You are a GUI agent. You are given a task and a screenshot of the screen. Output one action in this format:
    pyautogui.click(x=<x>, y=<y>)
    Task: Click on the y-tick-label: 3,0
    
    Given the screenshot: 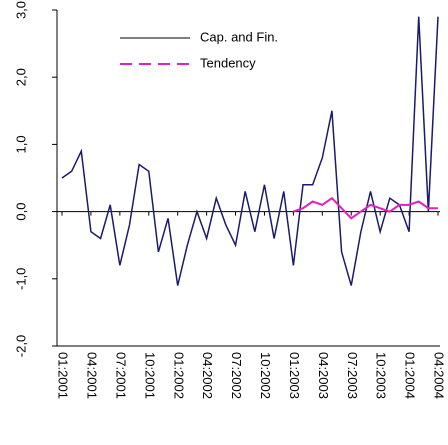 What is the action you would take?
    pyautogui.click(x=20, y=10)
    